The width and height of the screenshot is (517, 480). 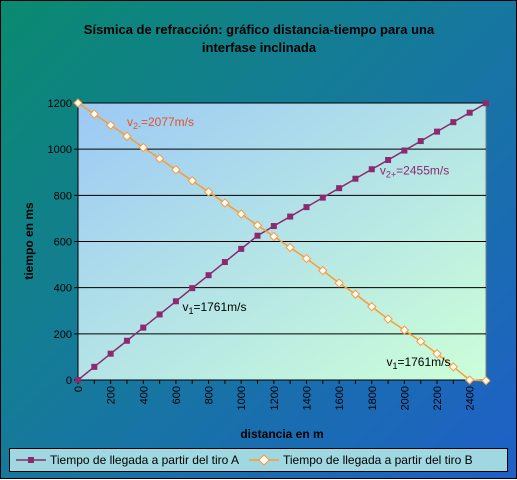 What do you see at coordinates (63, 289) in the screenshot?
I see `y-tick-label-2: 400` at bounding box center [63, 289].